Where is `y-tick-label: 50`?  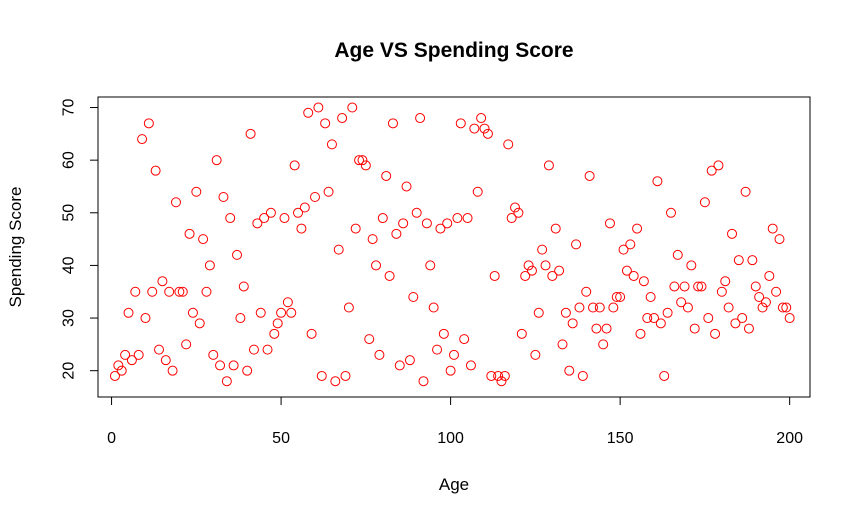
y-tick-label: 50 is located at coordinates (69, 213).